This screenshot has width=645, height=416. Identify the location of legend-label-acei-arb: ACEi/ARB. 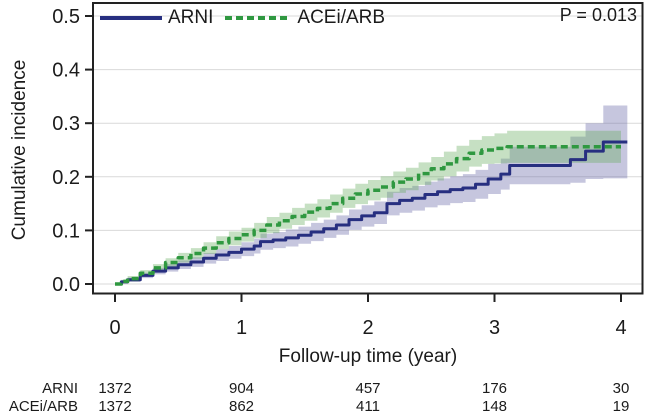
(341, 17).